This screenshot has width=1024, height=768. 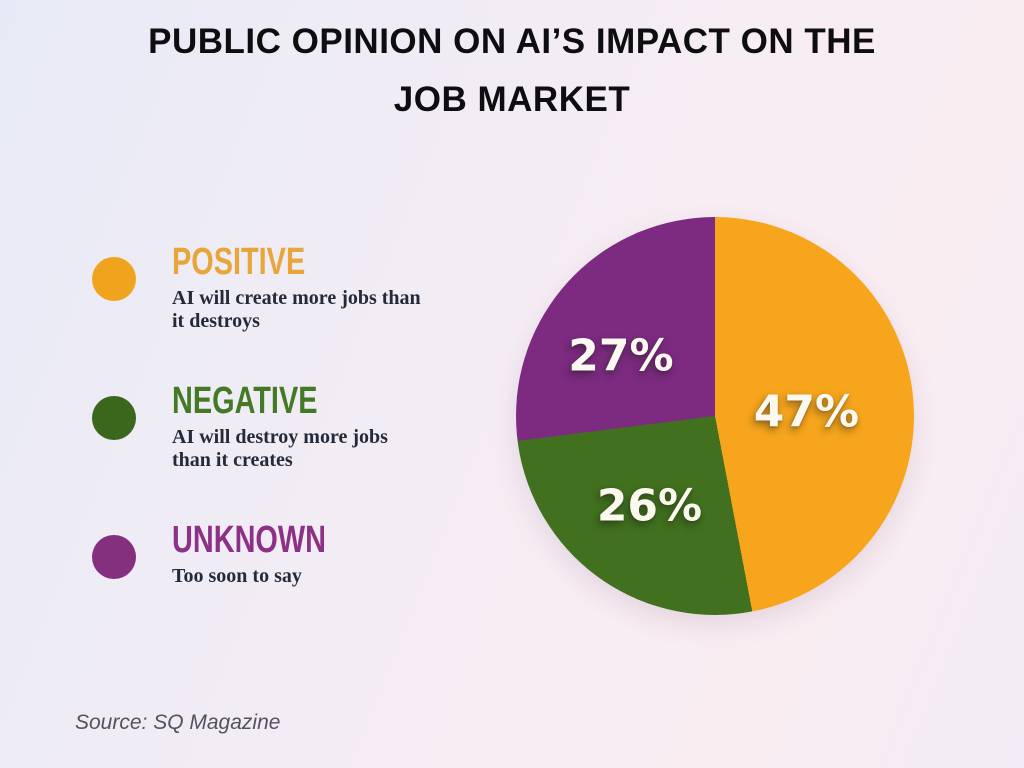 What do you see at coordinates (621, 356) in the screenshot?
I see `pie-label-unknown: 27%` at bounding box center [621, 356].